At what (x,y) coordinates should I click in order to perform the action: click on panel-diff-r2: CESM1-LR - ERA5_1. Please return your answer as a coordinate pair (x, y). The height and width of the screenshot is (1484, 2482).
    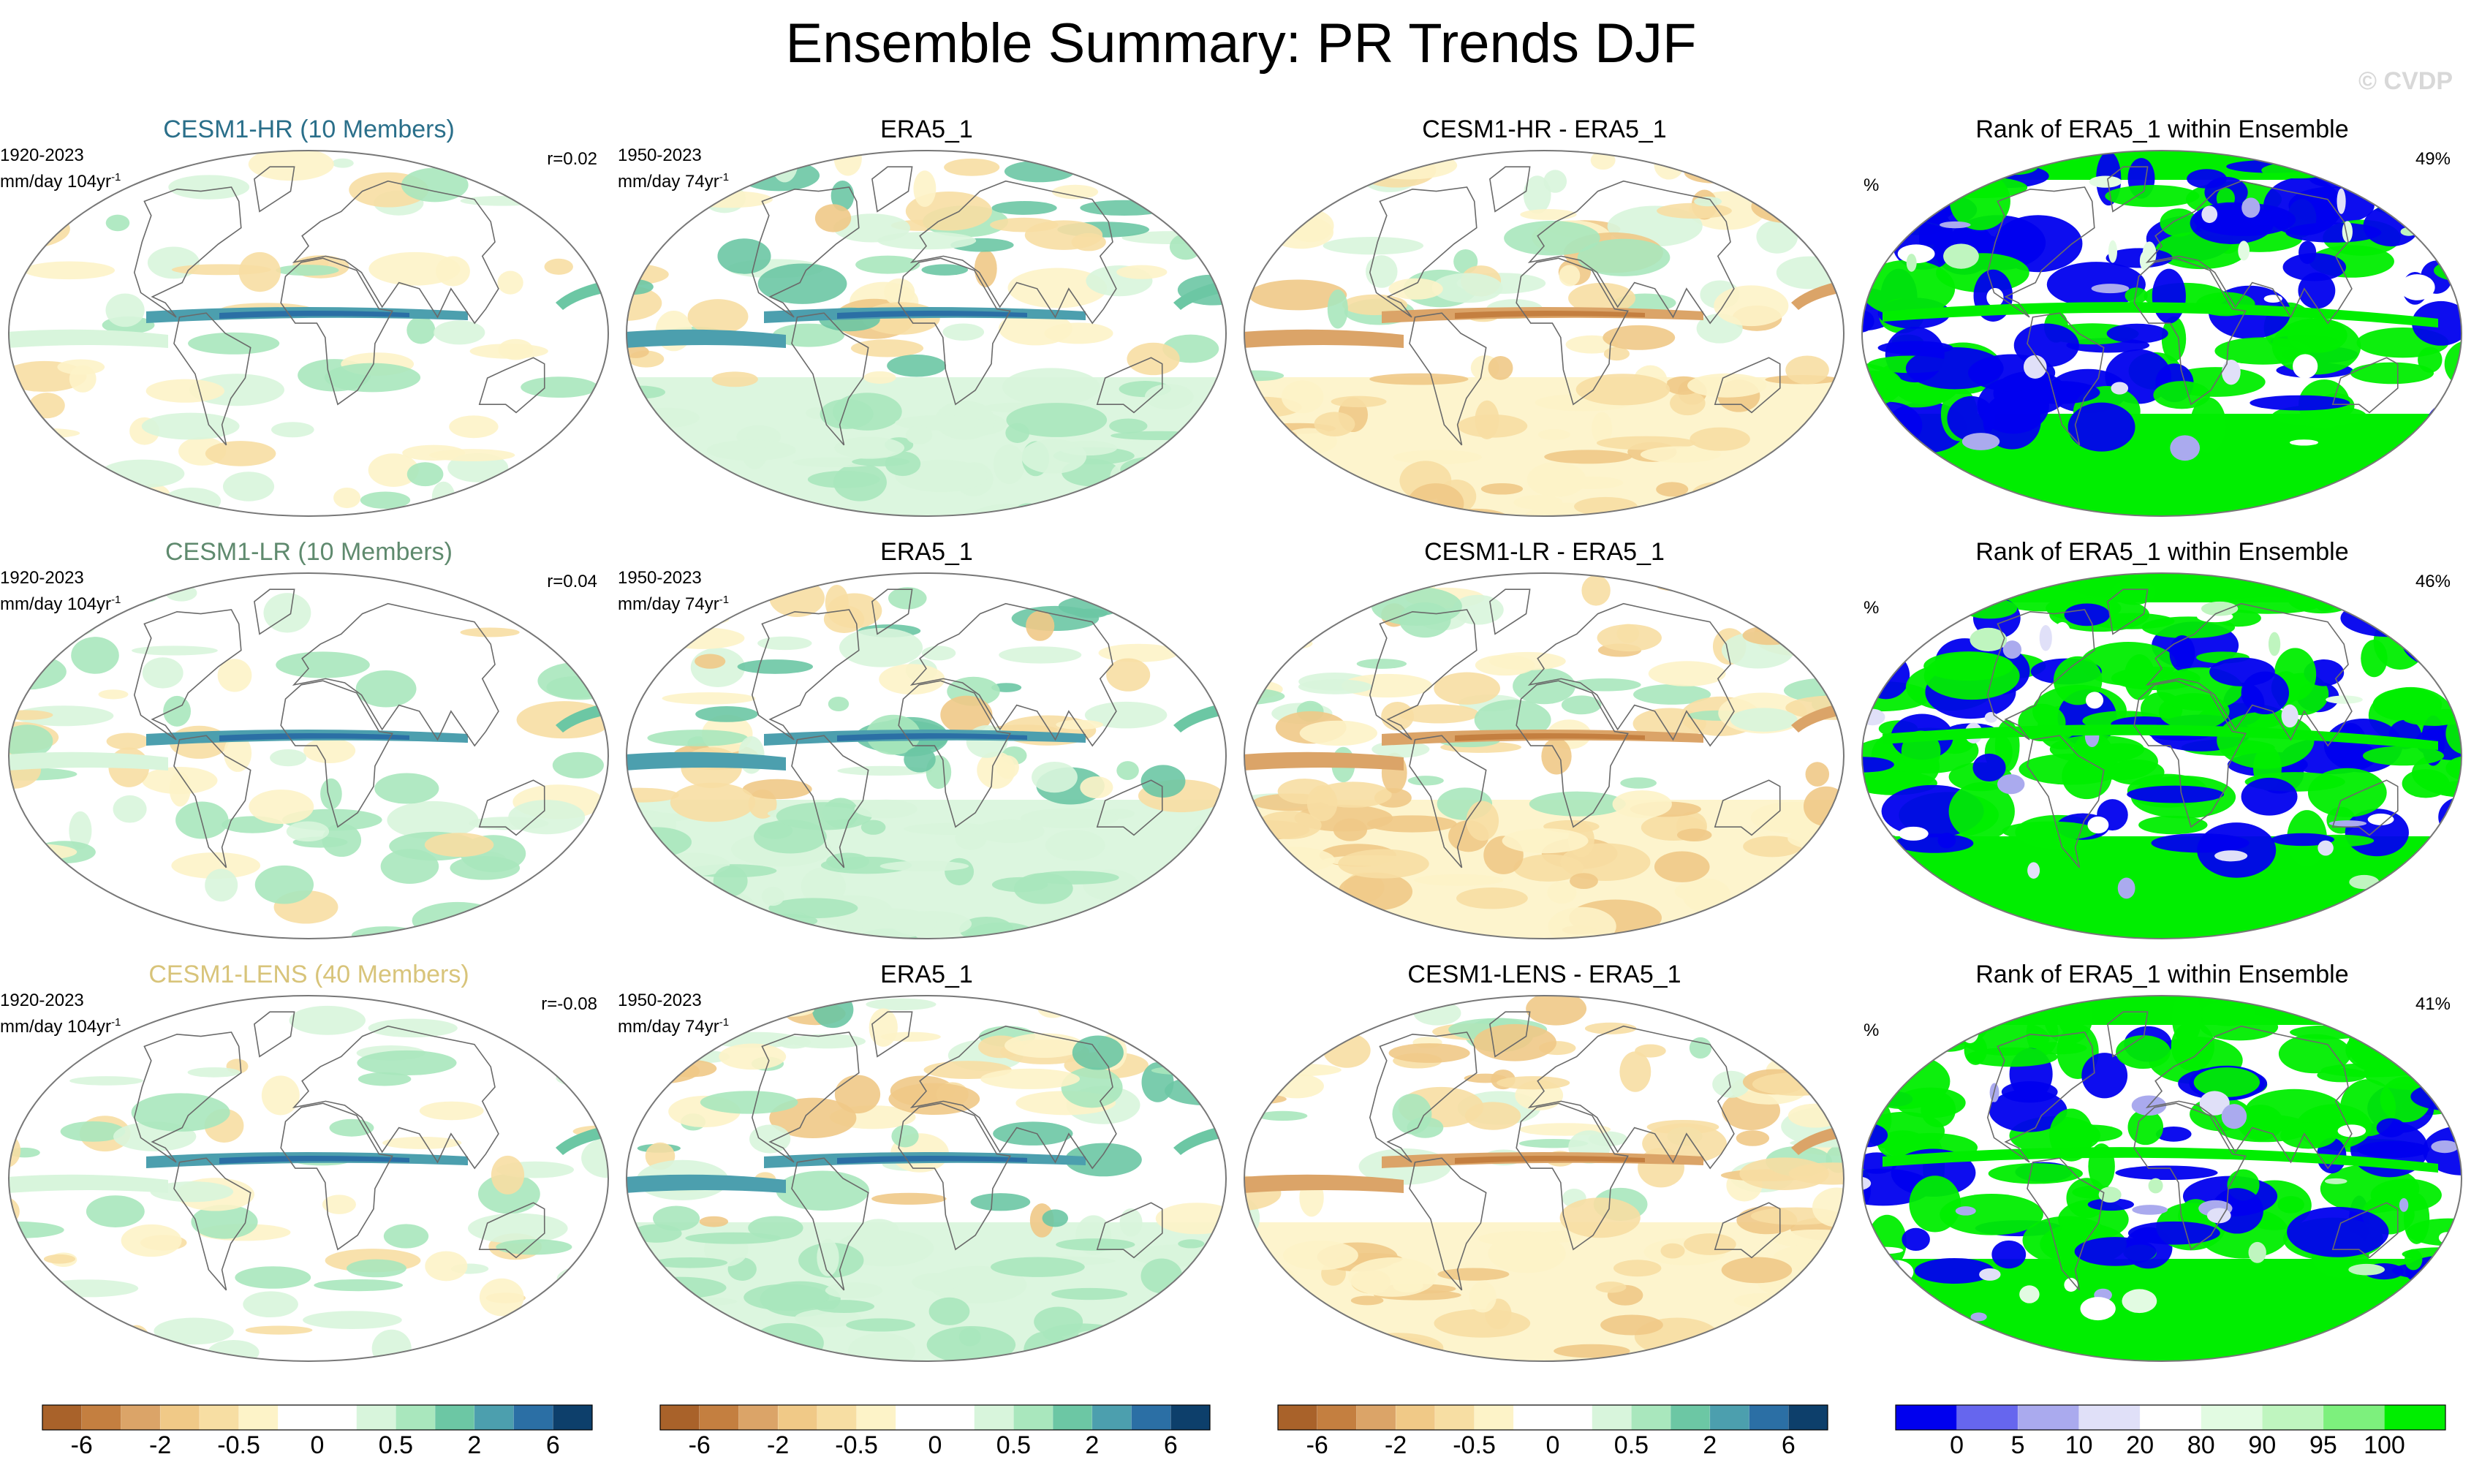
    Looking at the image, I should click on (1544, 750).